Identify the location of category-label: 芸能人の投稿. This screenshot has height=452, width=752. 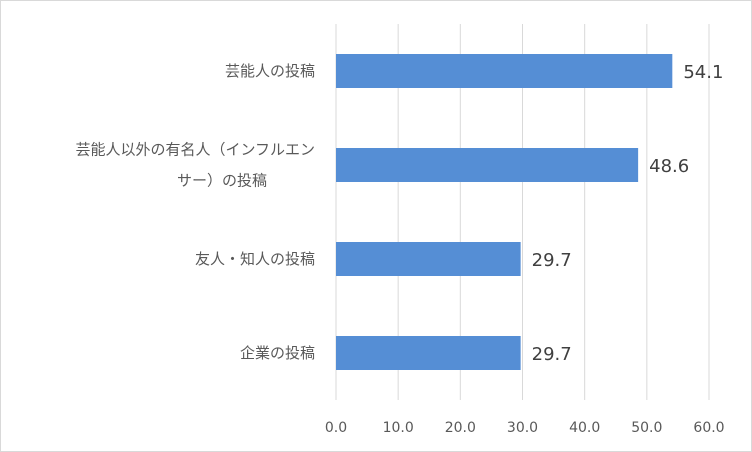
(270, 71).